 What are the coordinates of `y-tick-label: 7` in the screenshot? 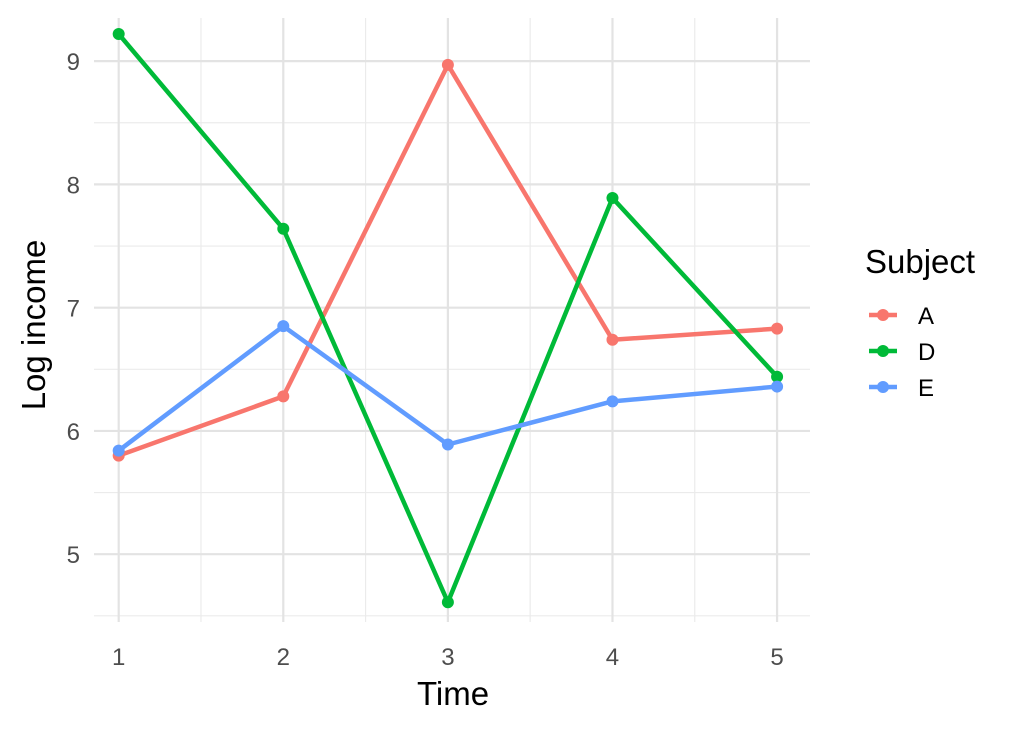 It's located at (73, 309).